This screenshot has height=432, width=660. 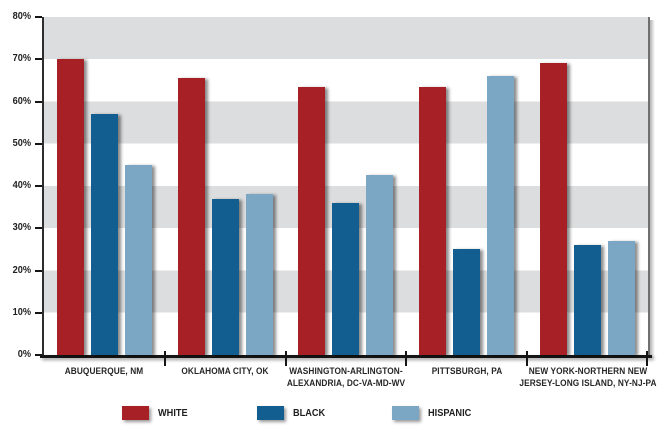 I want to click on y-axis-label: 30%, so click(x=21, y=228).